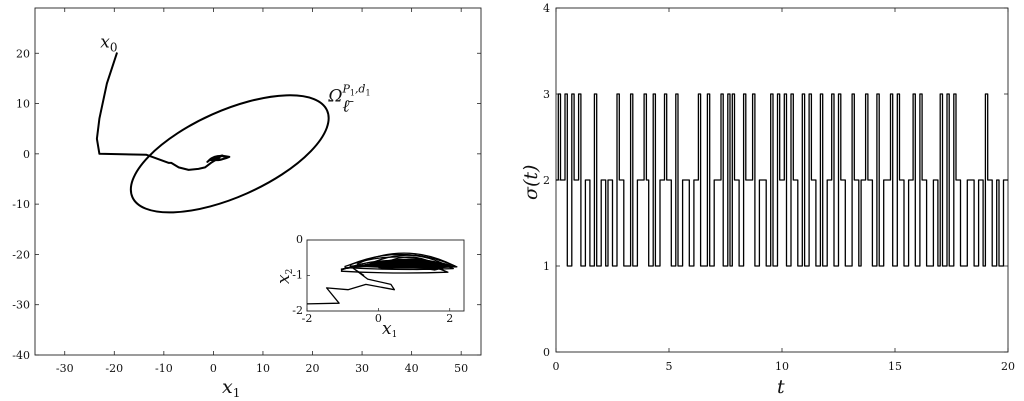  What do you see at coordinates (546, 94) in the screenshot?
I see `switching-plot-y-tick-label: 3` at bounding box center [546, 94].